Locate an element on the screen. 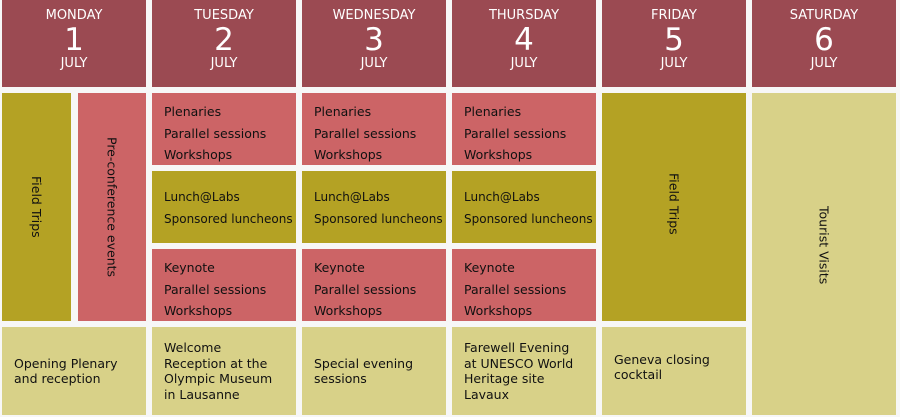 The image size is (900, 417). thursday-lunch: Lunch@Labs Sponsored luncheons is located at coordinates (524, 207).